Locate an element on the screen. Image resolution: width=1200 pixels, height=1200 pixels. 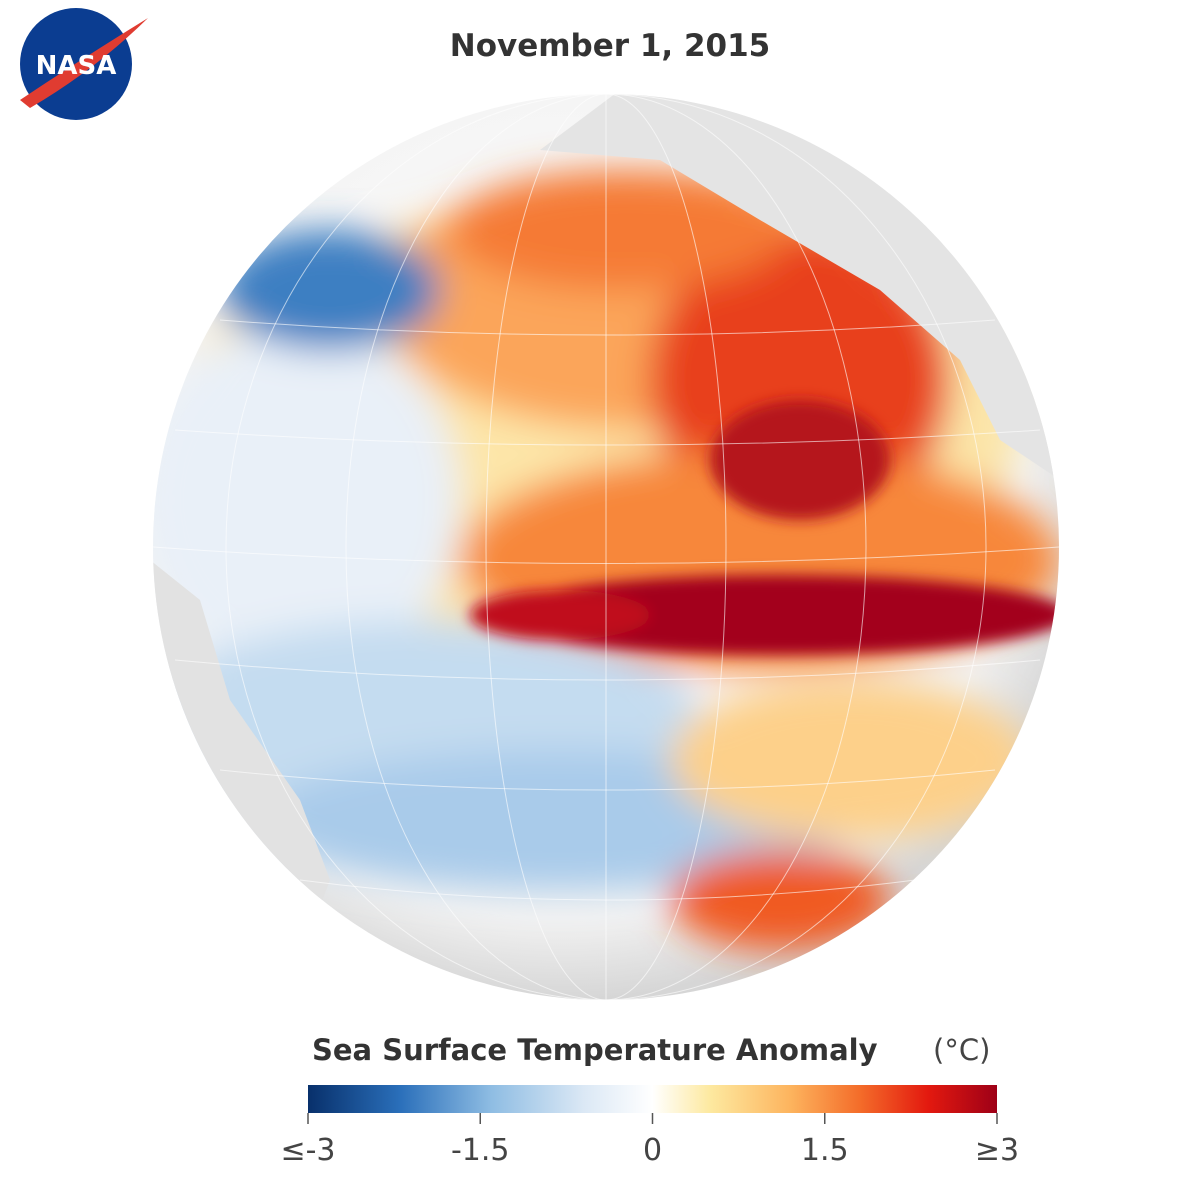
map-title: November 1, 2015 is located at coordinates (610, 46).